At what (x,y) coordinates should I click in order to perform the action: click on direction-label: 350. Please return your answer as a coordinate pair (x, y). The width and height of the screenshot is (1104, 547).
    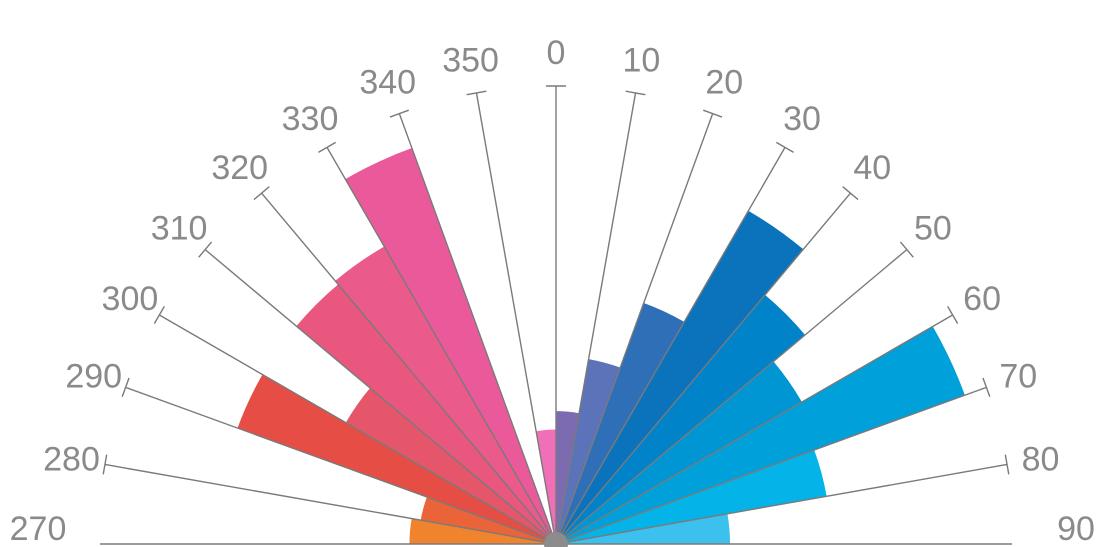
    Looking at the image, I should click on (470, 61).